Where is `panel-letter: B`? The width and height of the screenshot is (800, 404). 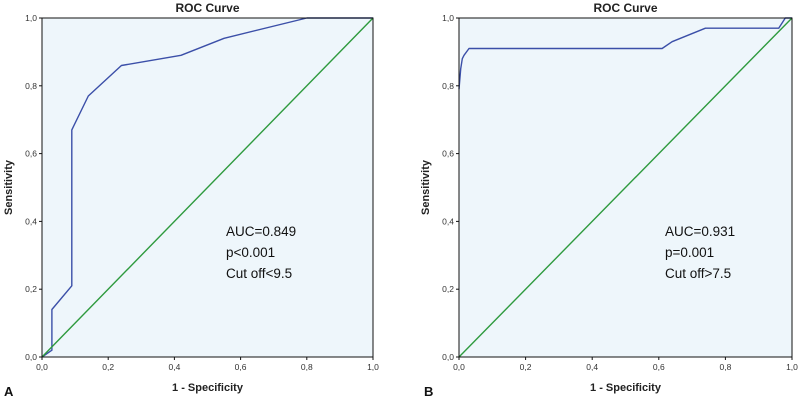 panel-letter: B is located at coordinates (428, 391).